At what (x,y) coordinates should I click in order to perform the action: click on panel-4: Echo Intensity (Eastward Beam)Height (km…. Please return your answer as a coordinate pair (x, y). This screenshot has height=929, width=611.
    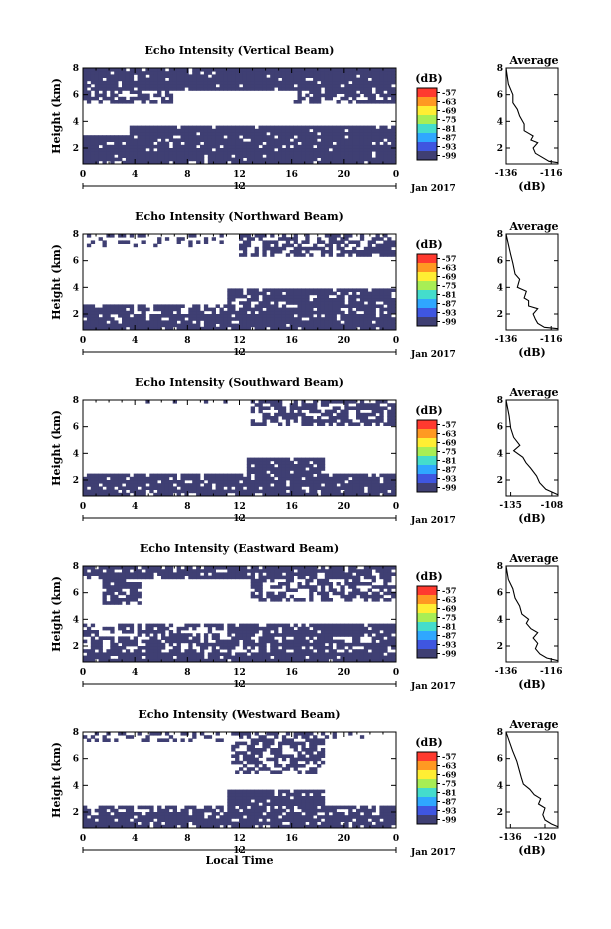
    Looking at the image, I should click on (306, 617).